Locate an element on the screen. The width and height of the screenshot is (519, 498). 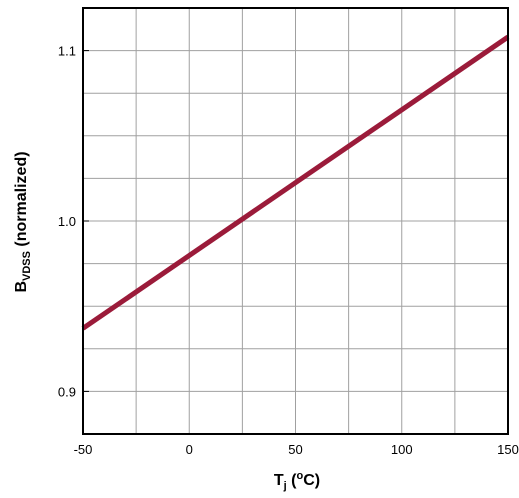
x-axis-title: Tj (oC) is located at coordinates (297, 481).